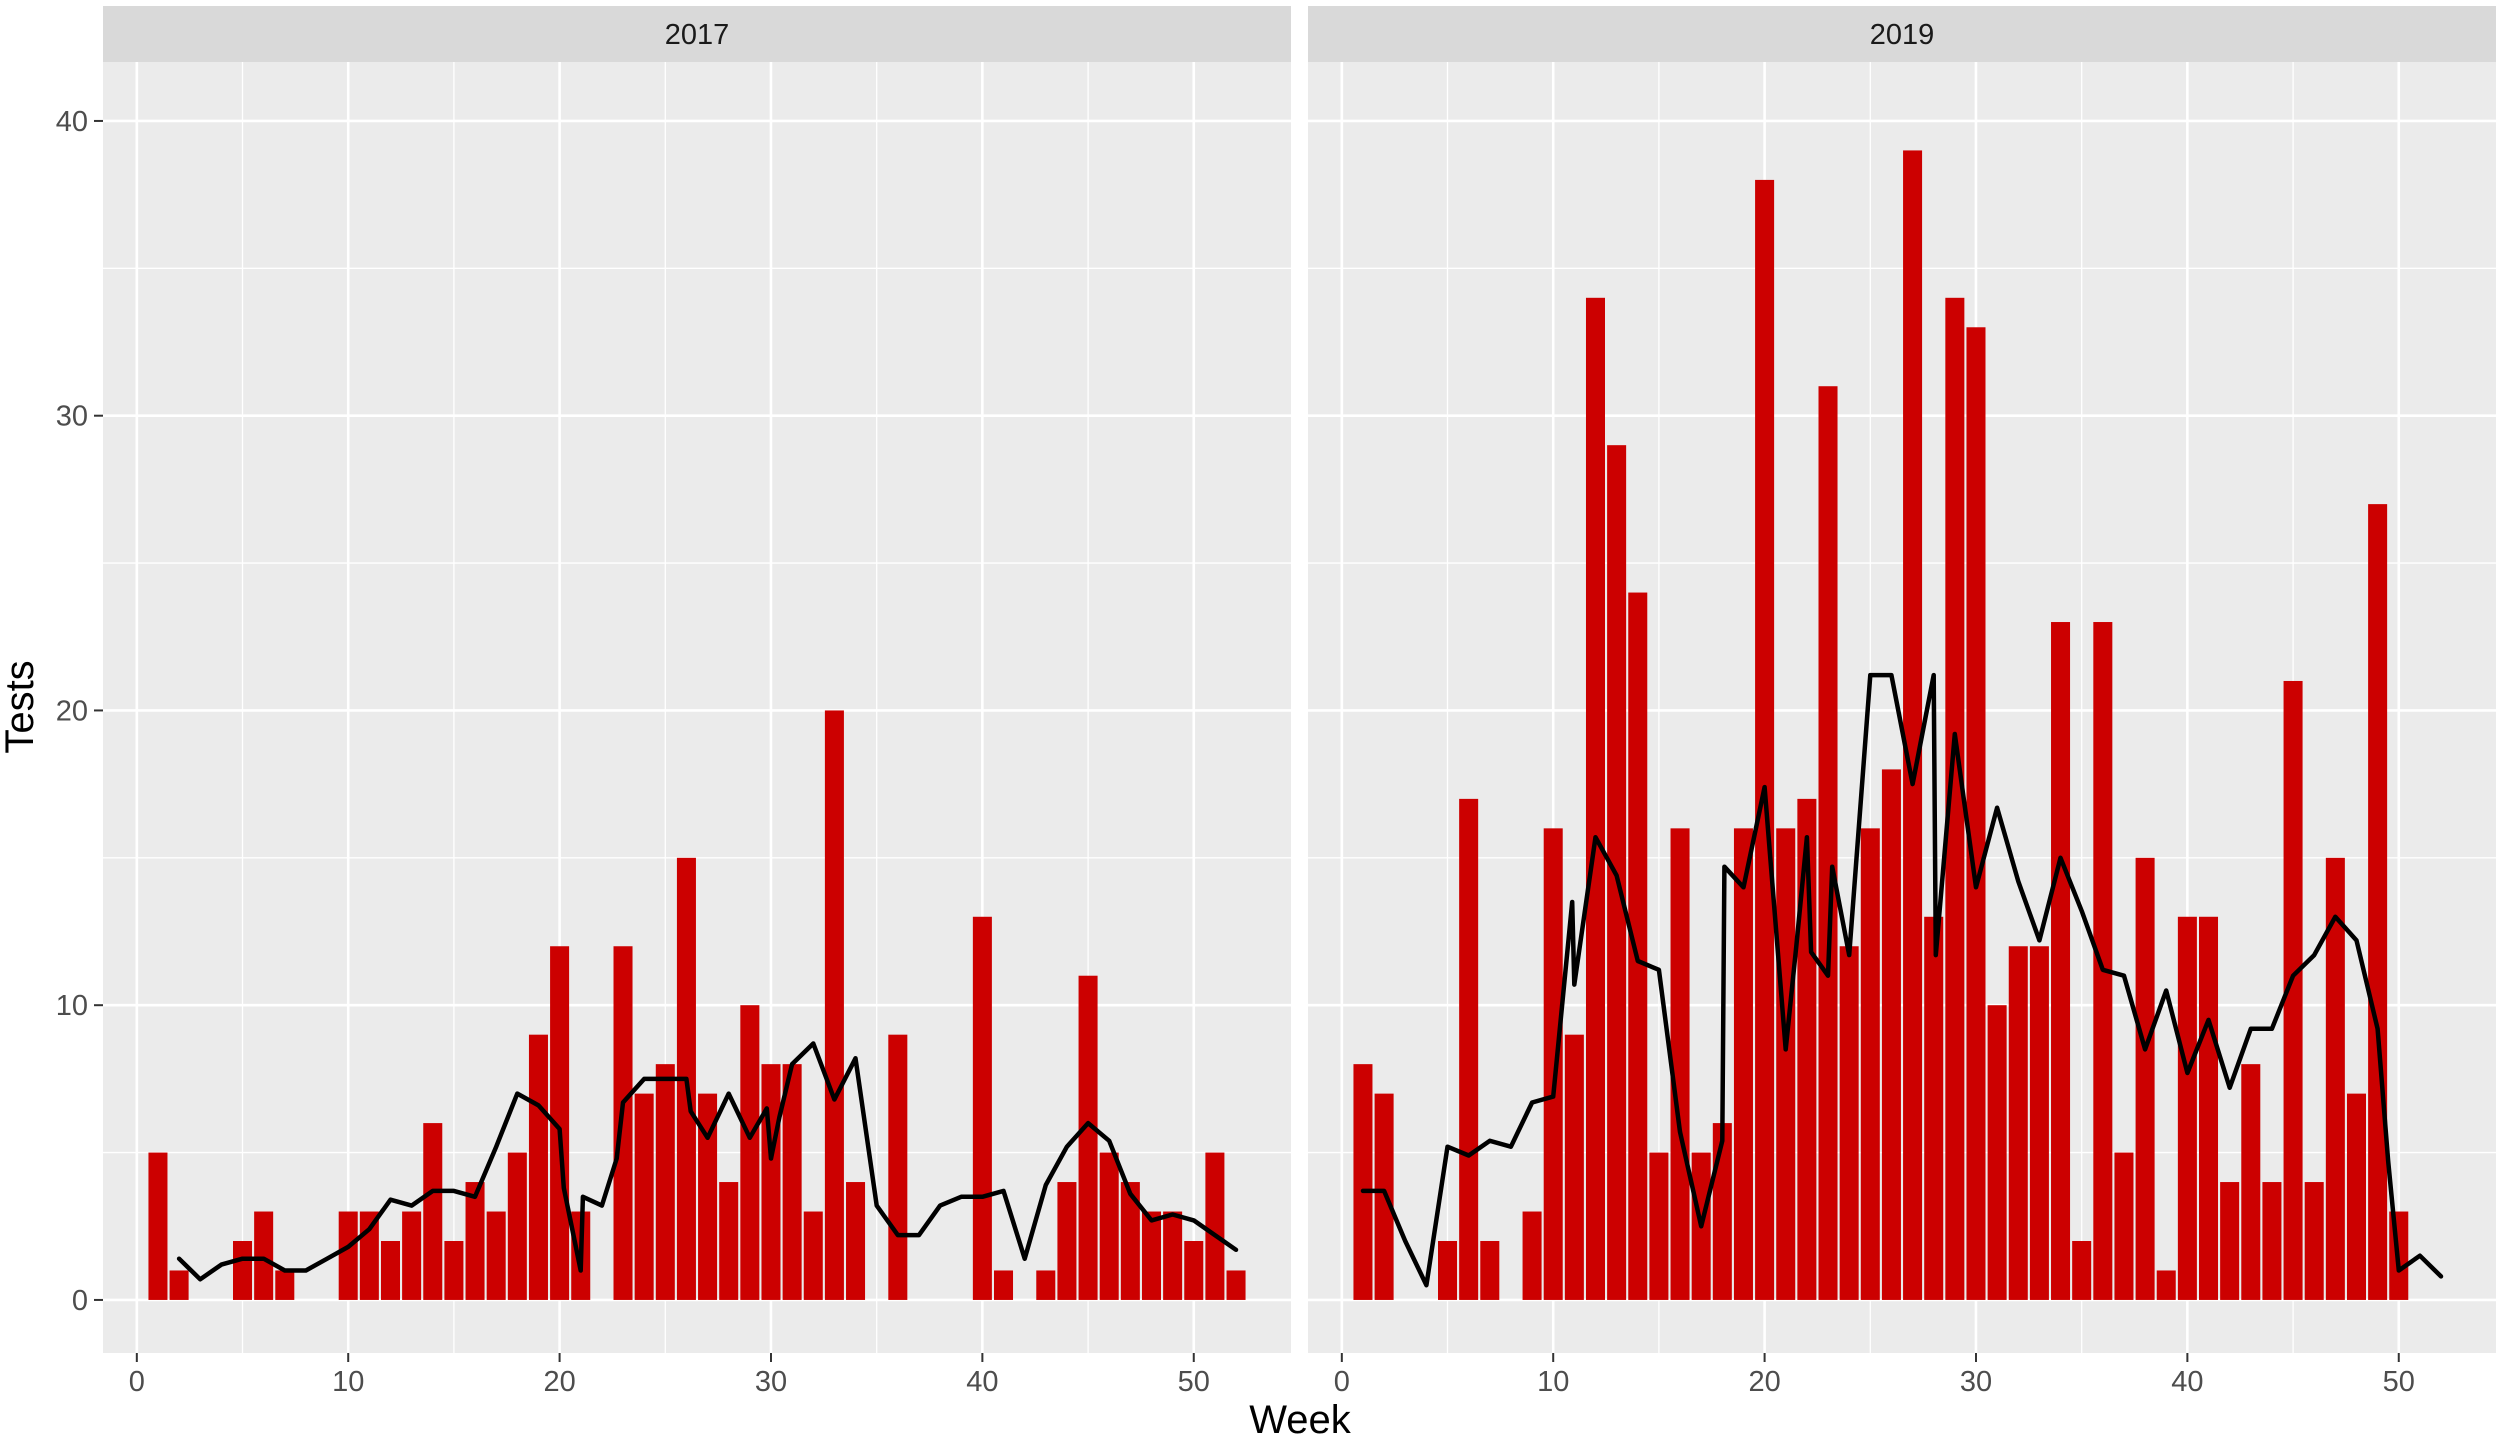  I want to click on facet-strip-label: 2019, so click(1902, 35).